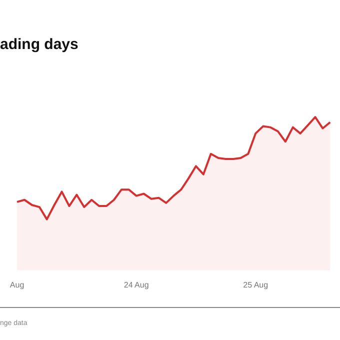  I want to click on x-tick-label: 24 Aug, so click(136, 285).